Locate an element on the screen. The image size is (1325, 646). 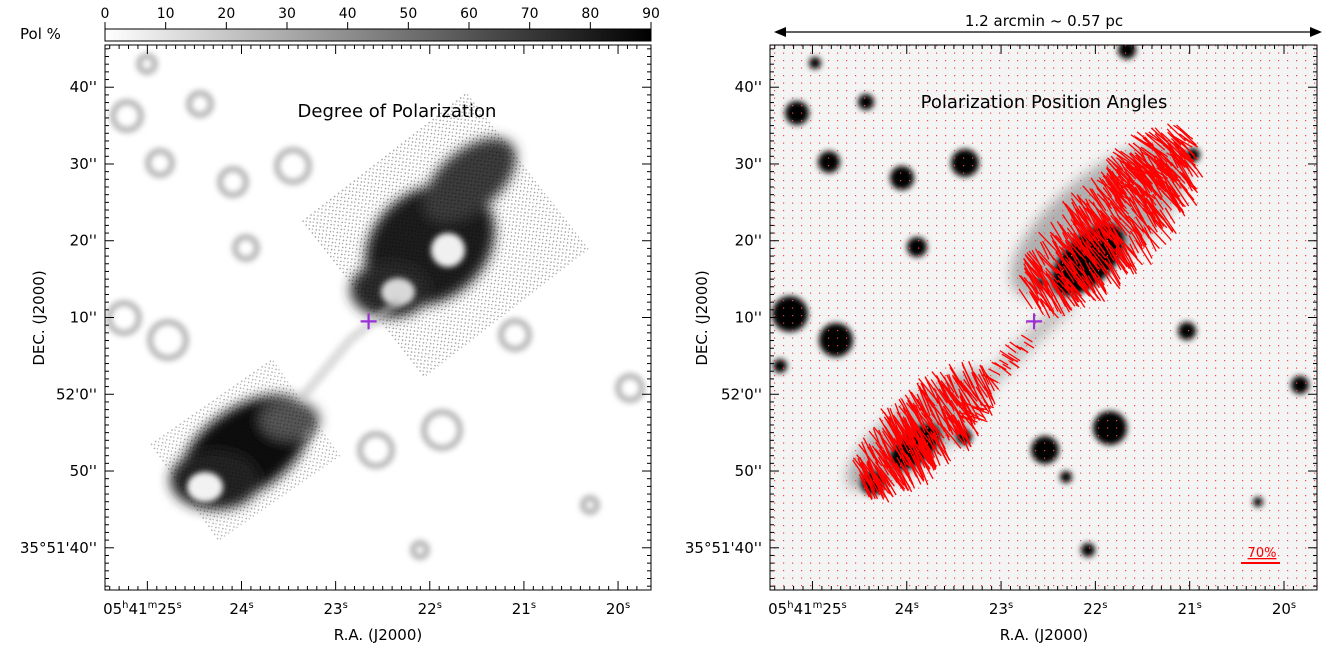
y-tick-label: 30'' is located at coordinates (748, 164).